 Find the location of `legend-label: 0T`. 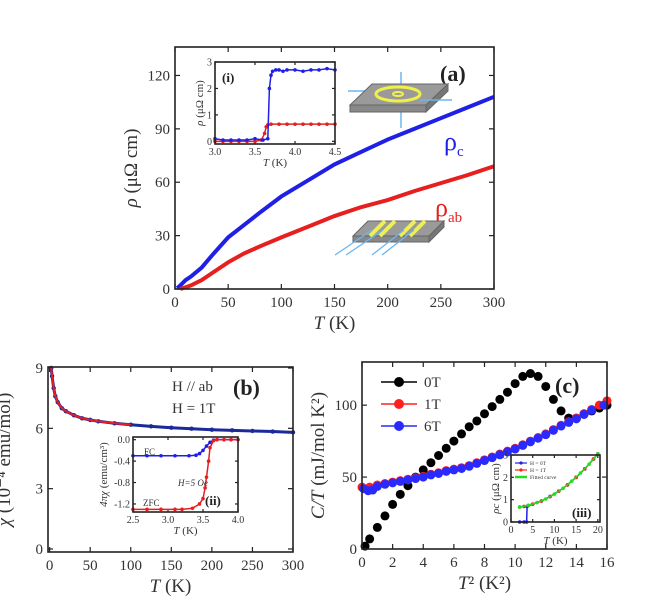

legend-label: 0T is located at coordinates (432, 383).